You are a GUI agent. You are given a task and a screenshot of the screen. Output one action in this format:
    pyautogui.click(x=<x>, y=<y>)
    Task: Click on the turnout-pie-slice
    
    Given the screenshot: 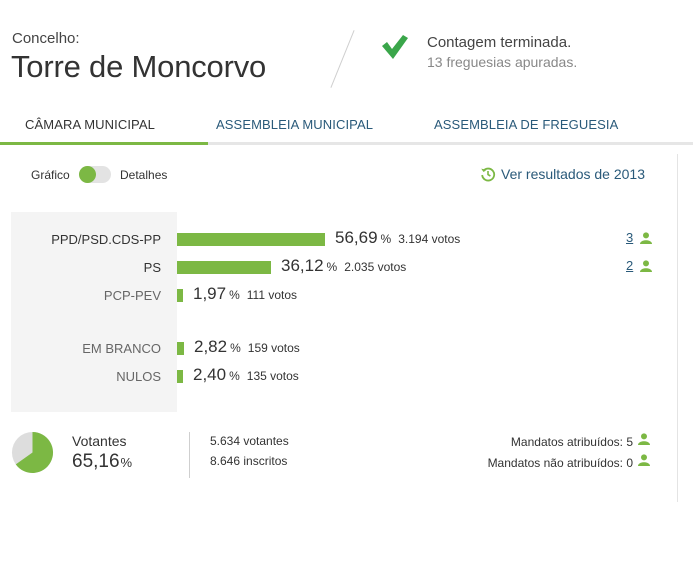 What is the action you would take?
    pyautogui.click(x=34, y=452)
    